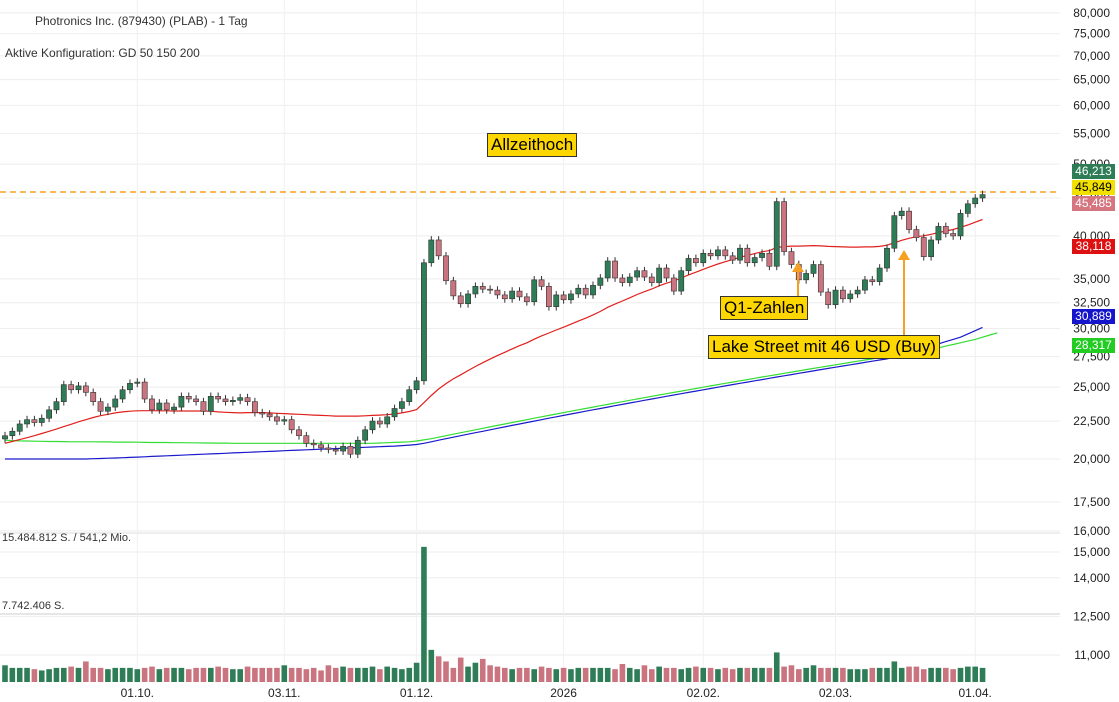 Image resolution: width=1119 pixels, height=702 pixels. What do you see at coordinates (1091, 552) in the screenshot?
I see `volume-tick-label: 15,000` at bounding box center [1091, 552].